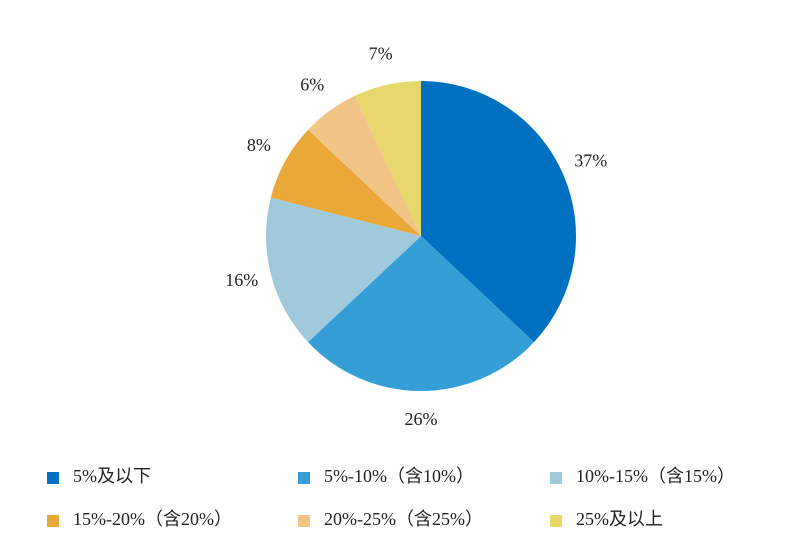  Describe the element at coordinates (403, 519) in the screenshot. I see `legend-label: 20%-25%（含25%）` at that location.